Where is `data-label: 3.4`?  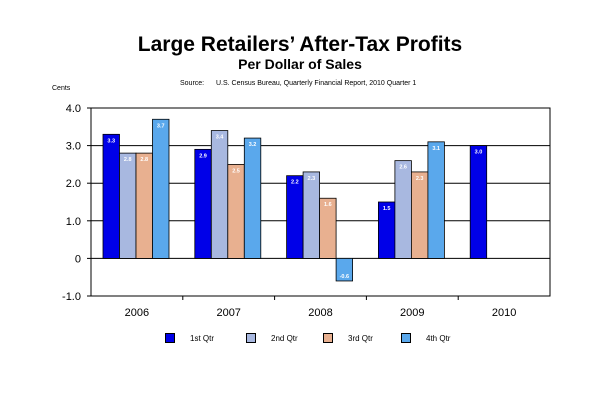 data-label: 3.4 is located at coordinates (220, 138).